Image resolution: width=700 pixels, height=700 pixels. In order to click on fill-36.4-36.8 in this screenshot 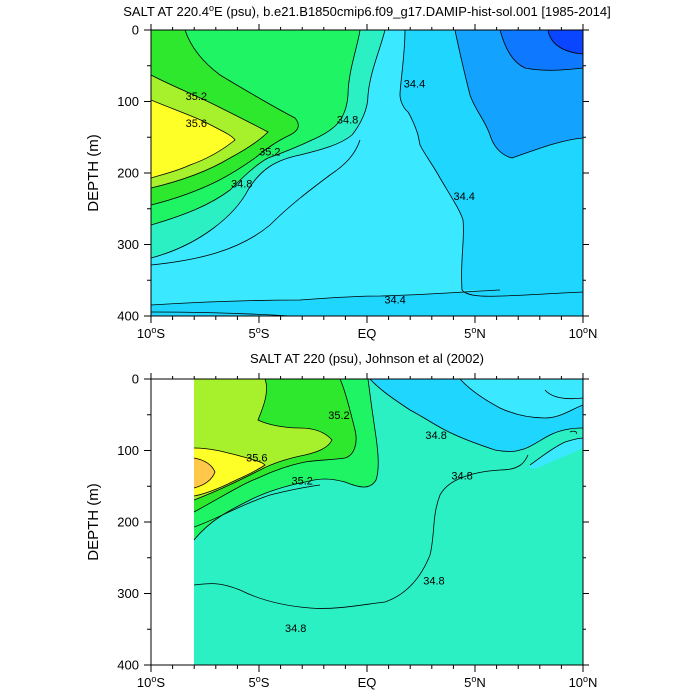, I will do `click(193, 139)`.